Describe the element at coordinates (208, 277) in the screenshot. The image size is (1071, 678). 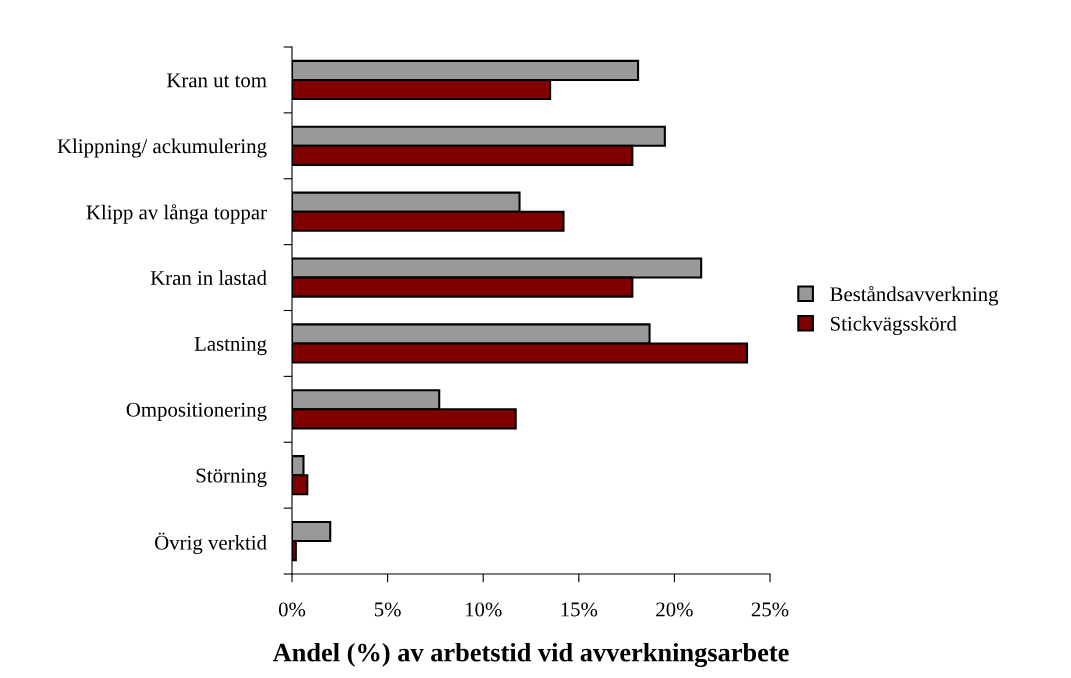
I see `y-tick-label: Kran in lastad` at that location.